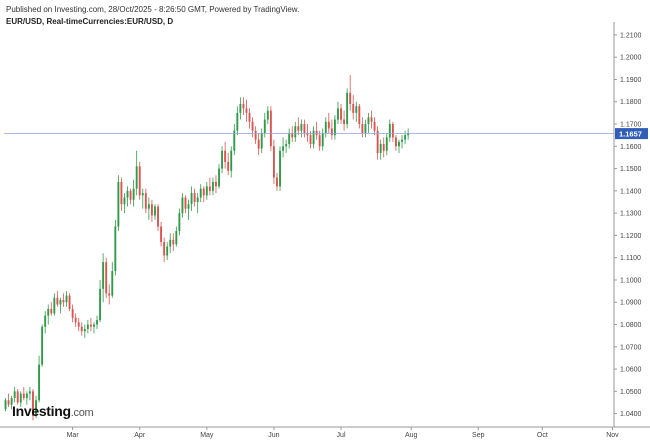 The width and height of the screenshot is (650, 440). Describe the element at coordinates (631, 102) in the screenshot. I see `y-tick-label: 1.1800` at that location.